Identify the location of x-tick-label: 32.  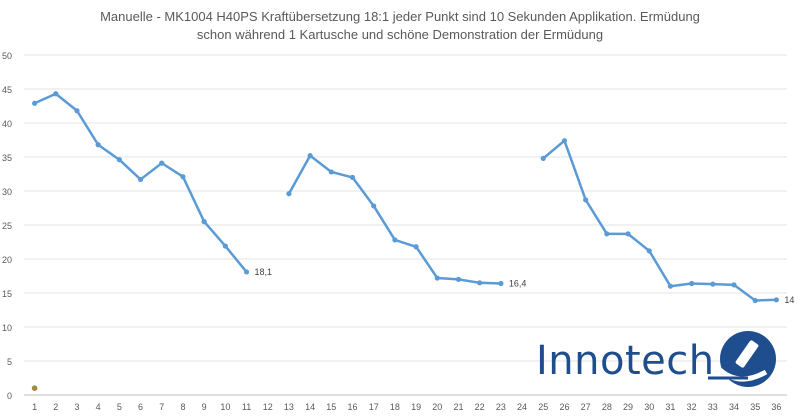
(692, 407).